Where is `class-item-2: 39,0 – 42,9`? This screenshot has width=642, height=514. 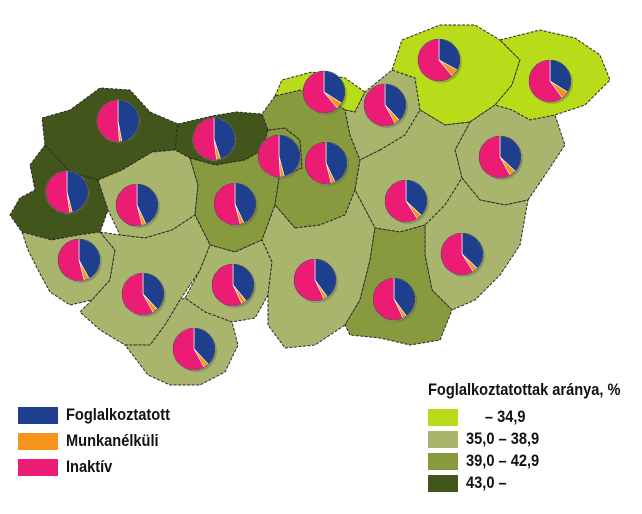 class-item-2: 39,0 – 42,9 is located at coordinates (535, 461).